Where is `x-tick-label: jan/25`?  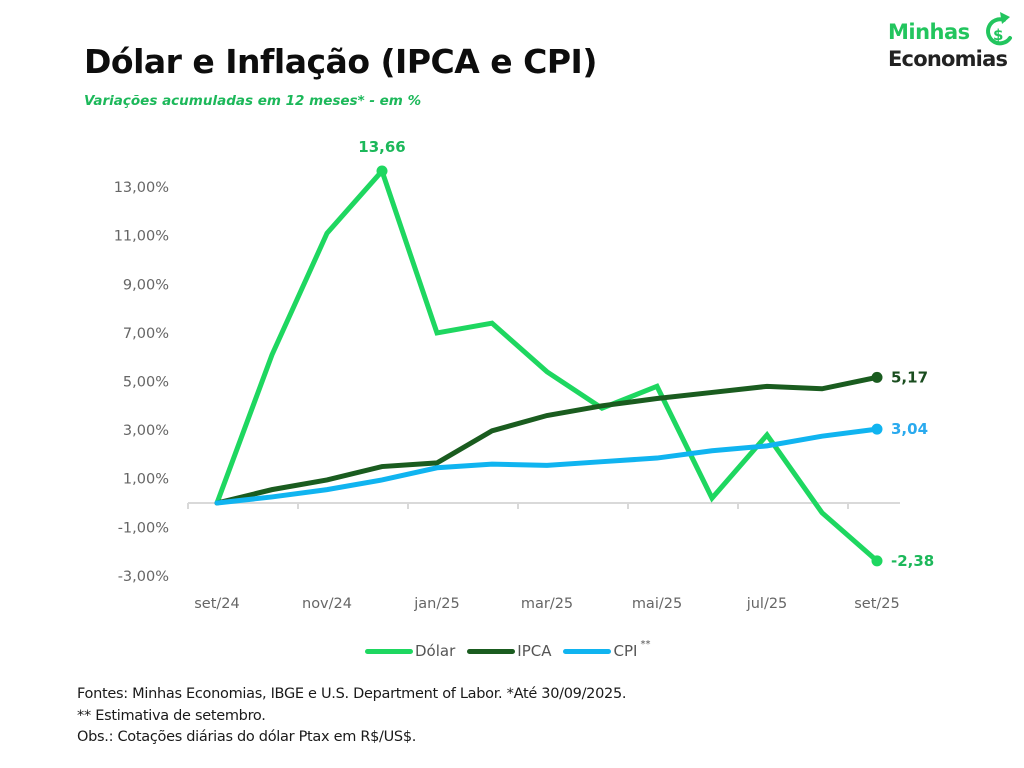 x-tick-label: jan/25 is located at coordinates (436, 604).